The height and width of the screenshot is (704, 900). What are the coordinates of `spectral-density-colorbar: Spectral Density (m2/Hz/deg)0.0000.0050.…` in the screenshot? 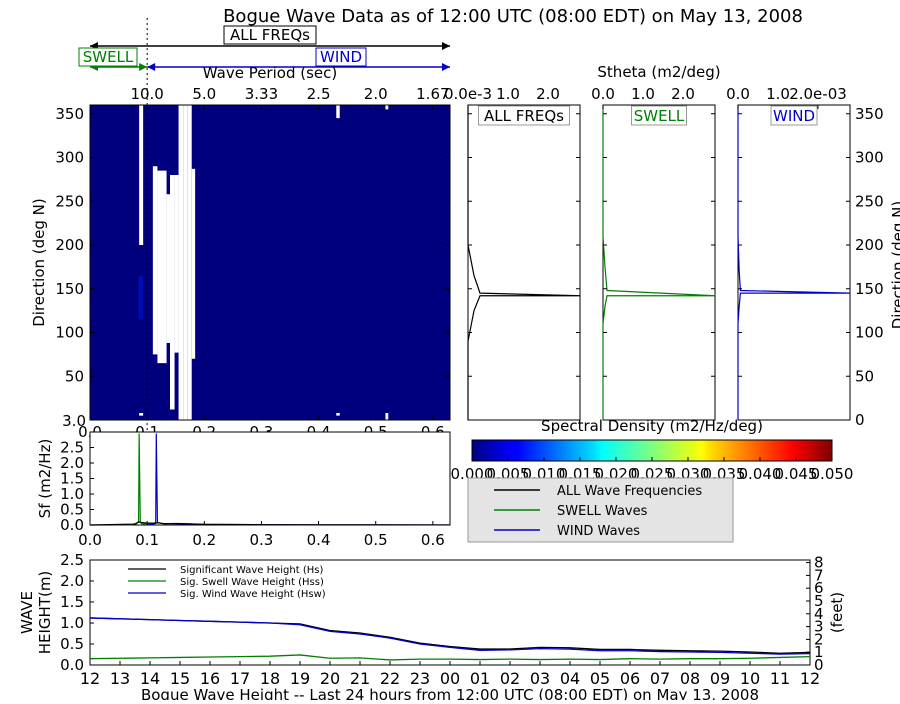 It's located at (652, 450).